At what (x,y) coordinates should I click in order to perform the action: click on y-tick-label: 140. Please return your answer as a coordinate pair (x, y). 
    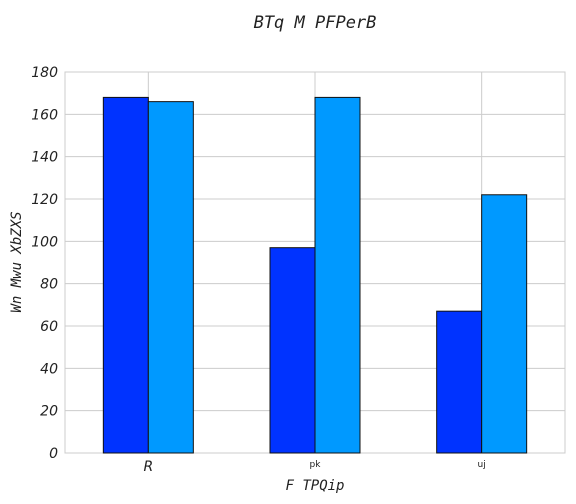
    Looking at the image, I should click on (44, 158).